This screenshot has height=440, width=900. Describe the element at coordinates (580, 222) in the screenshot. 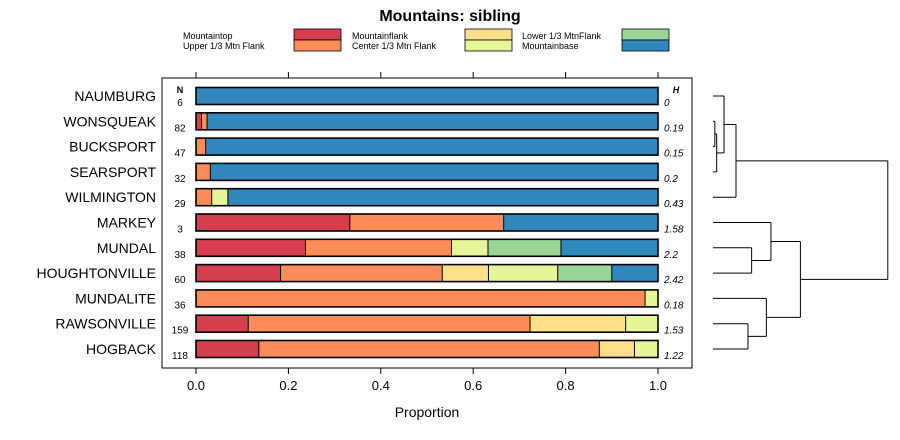

I see `bar-segment-markey-mountainbase` at that location.